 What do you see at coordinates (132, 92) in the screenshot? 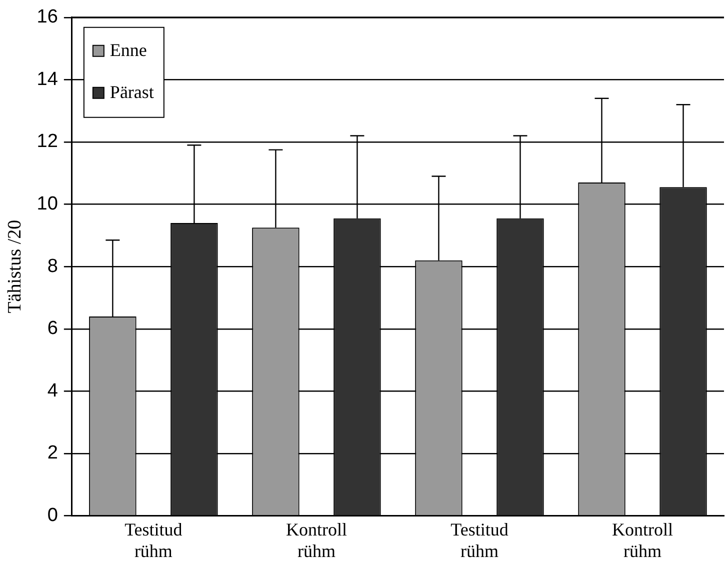
I see `legend-label: Pärast` at bounding box center [132, 92].